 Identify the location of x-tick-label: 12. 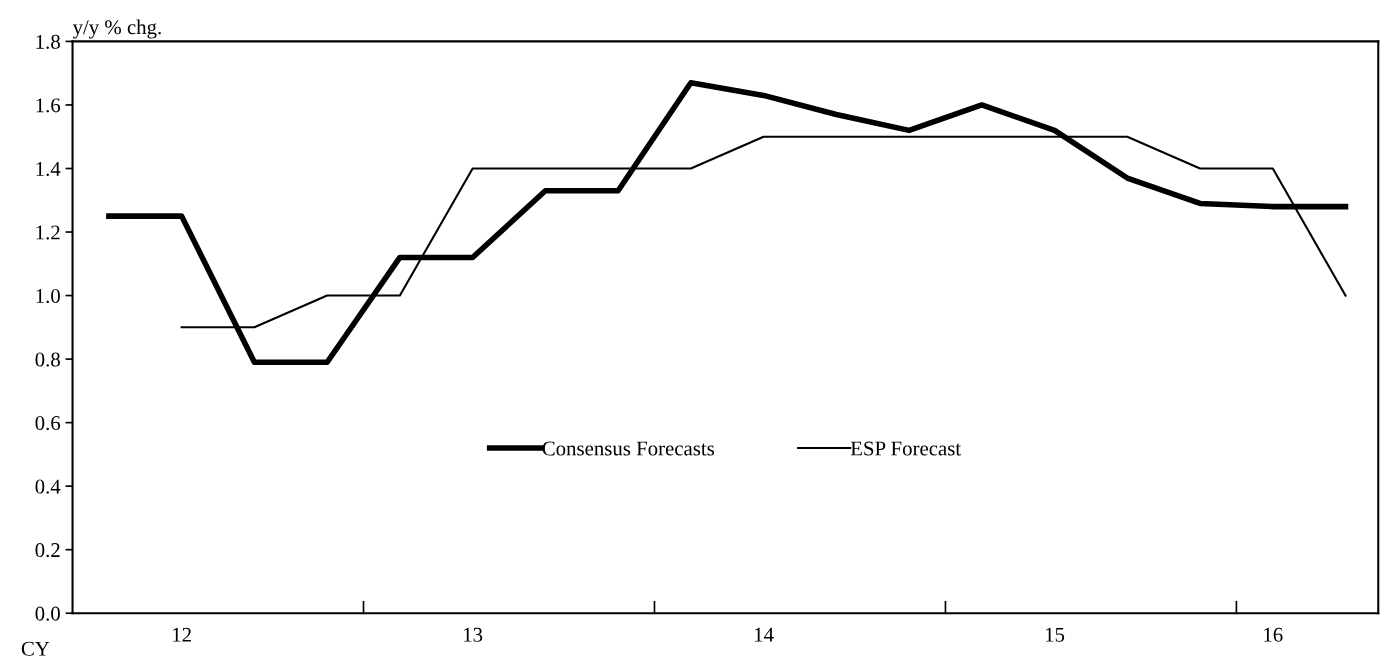
(182, 634).